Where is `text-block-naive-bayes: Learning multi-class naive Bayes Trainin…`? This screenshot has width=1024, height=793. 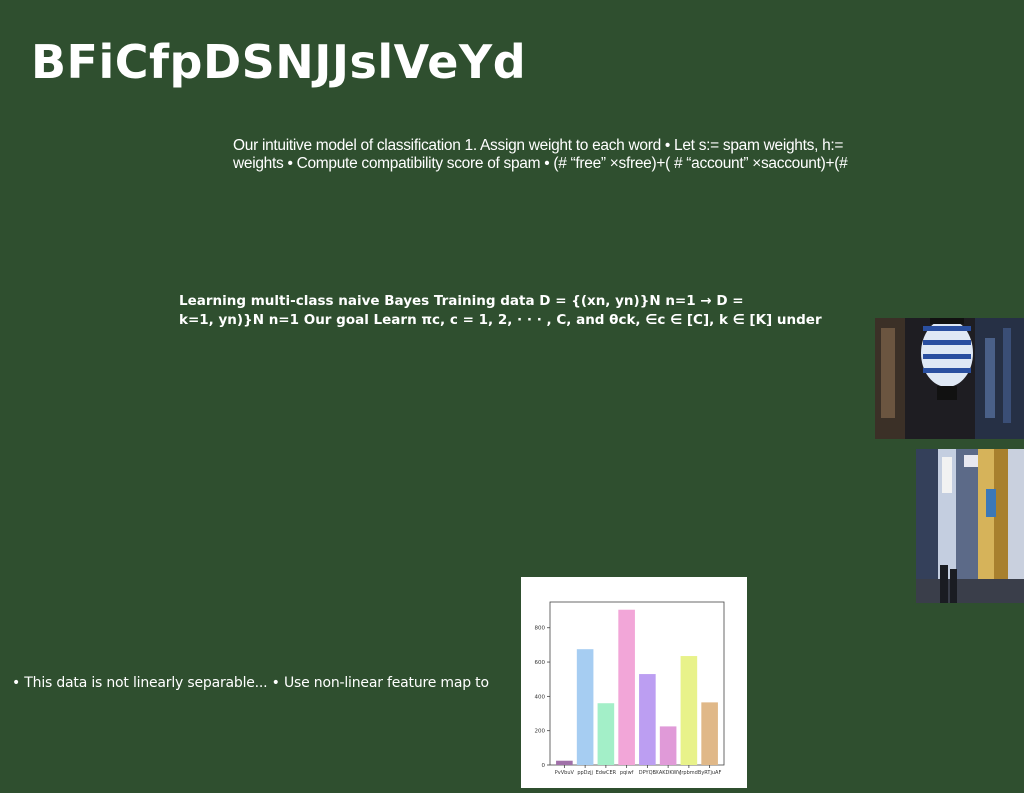 text-block-naive-bayes: Learning multi-class naive Bayes Trainin… is located at coordinates (509, 311).